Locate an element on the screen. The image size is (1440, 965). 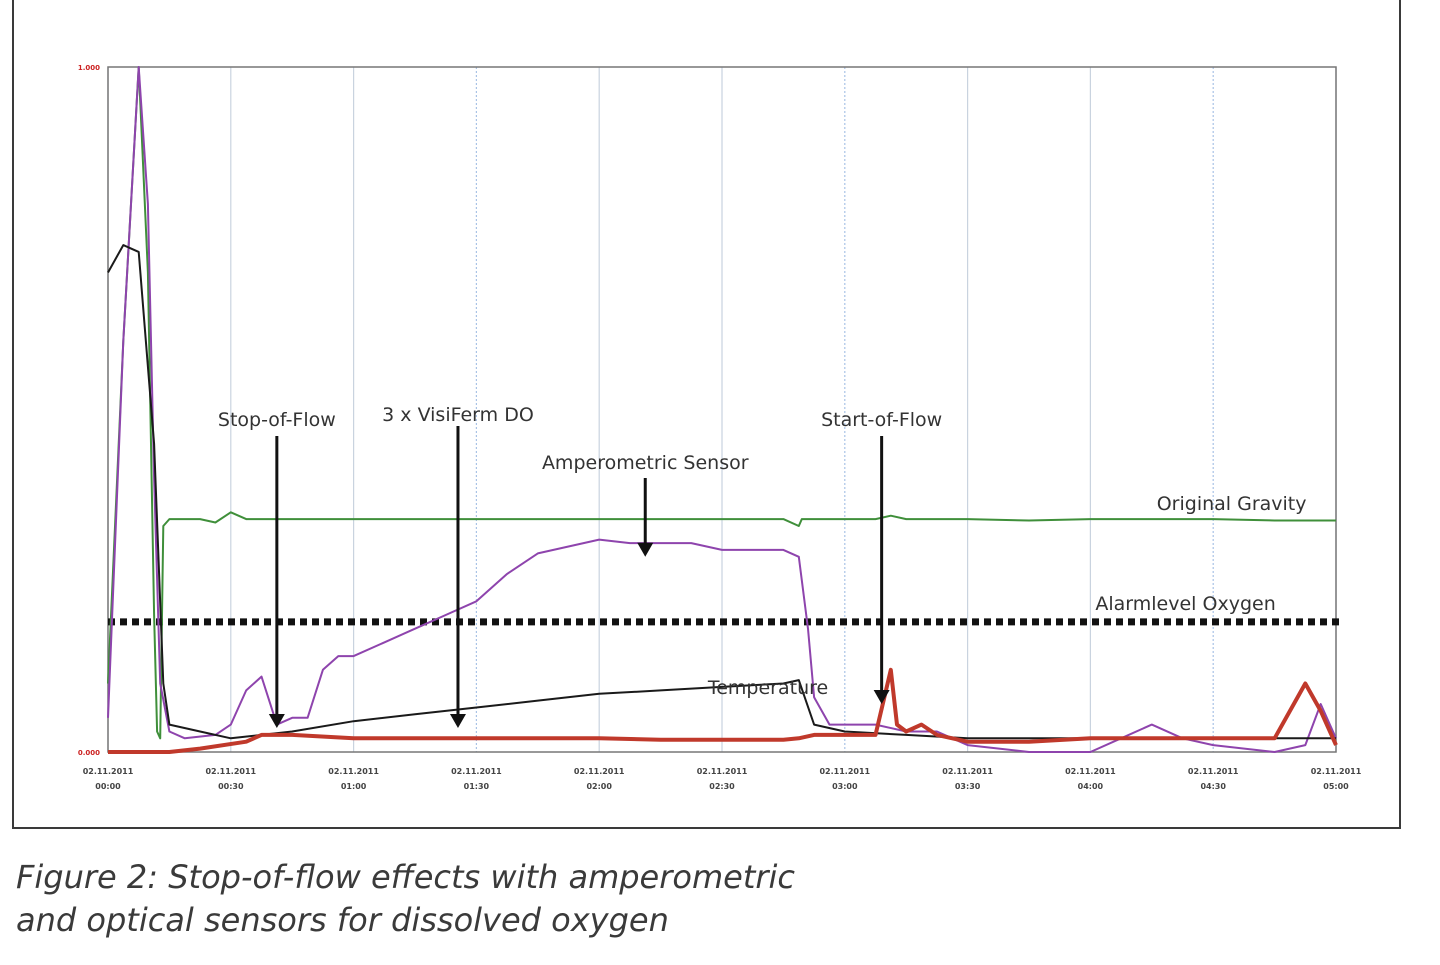
x-tick-time: 00:00 is located at coordinates (108, 786).